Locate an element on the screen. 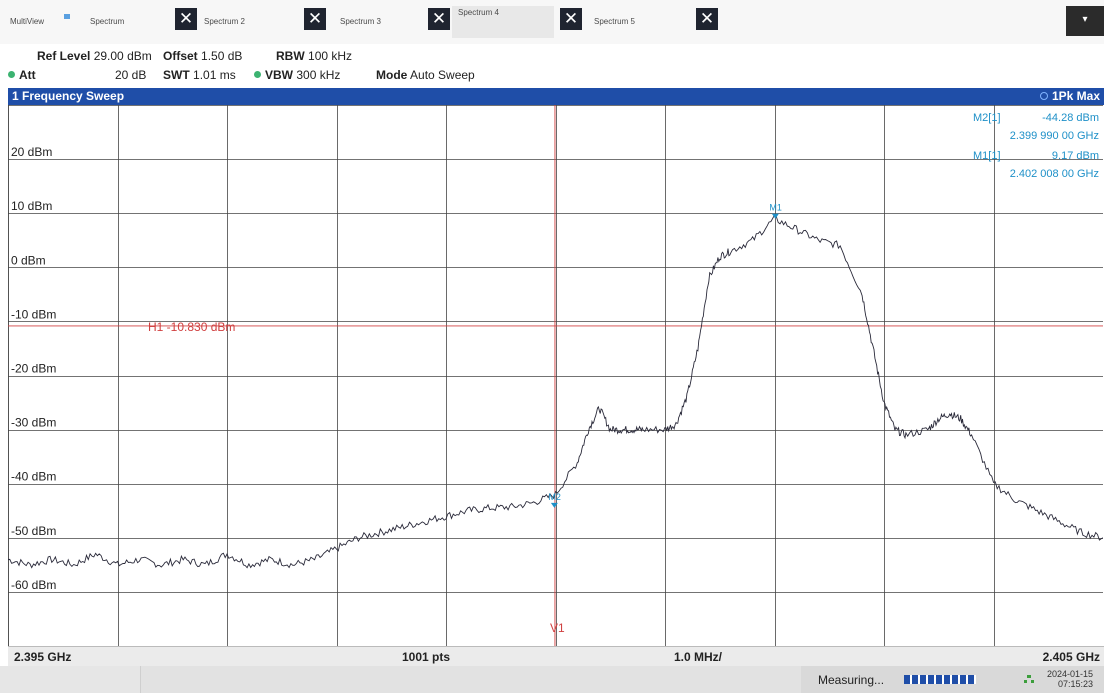 The height and width of the screenshot is (693, 1104). att-label: Att is located at coordinates (27, 75).